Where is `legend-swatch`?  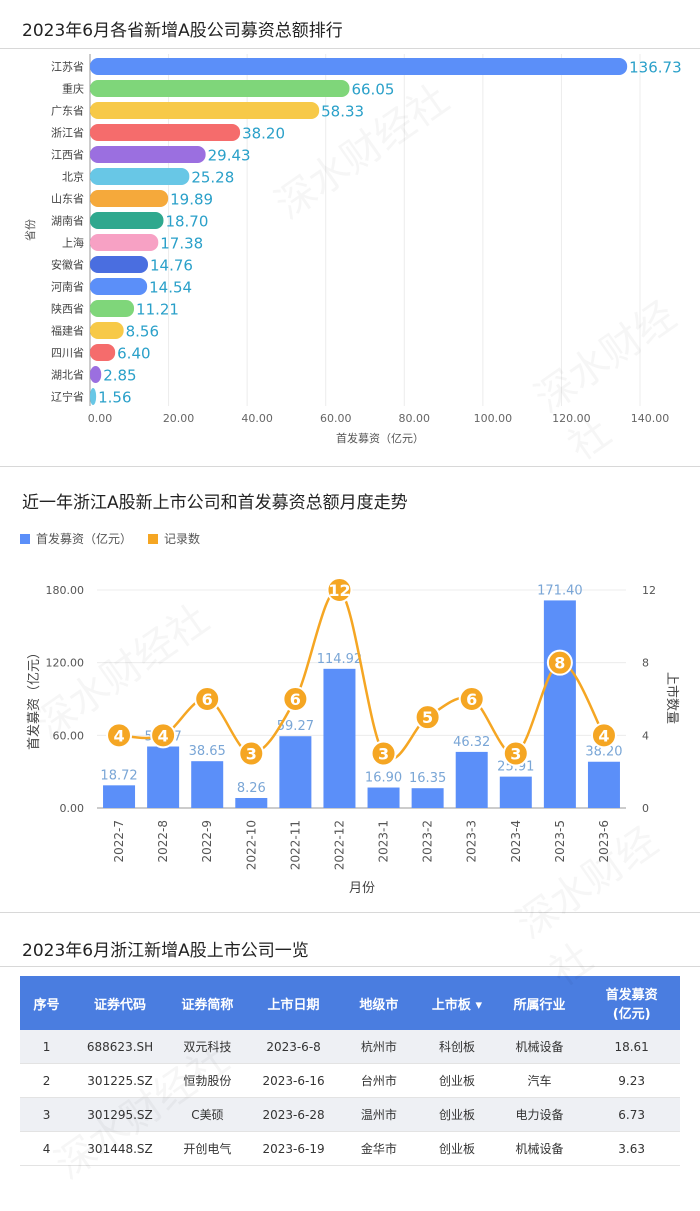
legend-swatch is located at coordinates (25, 539).